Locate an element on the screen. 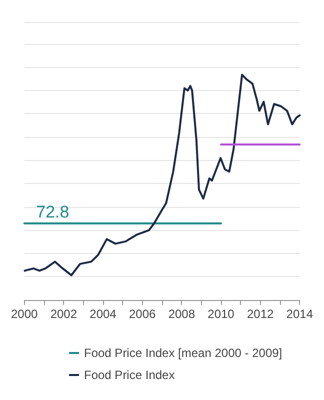 This screenshot has width=324, height=400. x-tick-label: 2004 is located at coordinates (103, 314).